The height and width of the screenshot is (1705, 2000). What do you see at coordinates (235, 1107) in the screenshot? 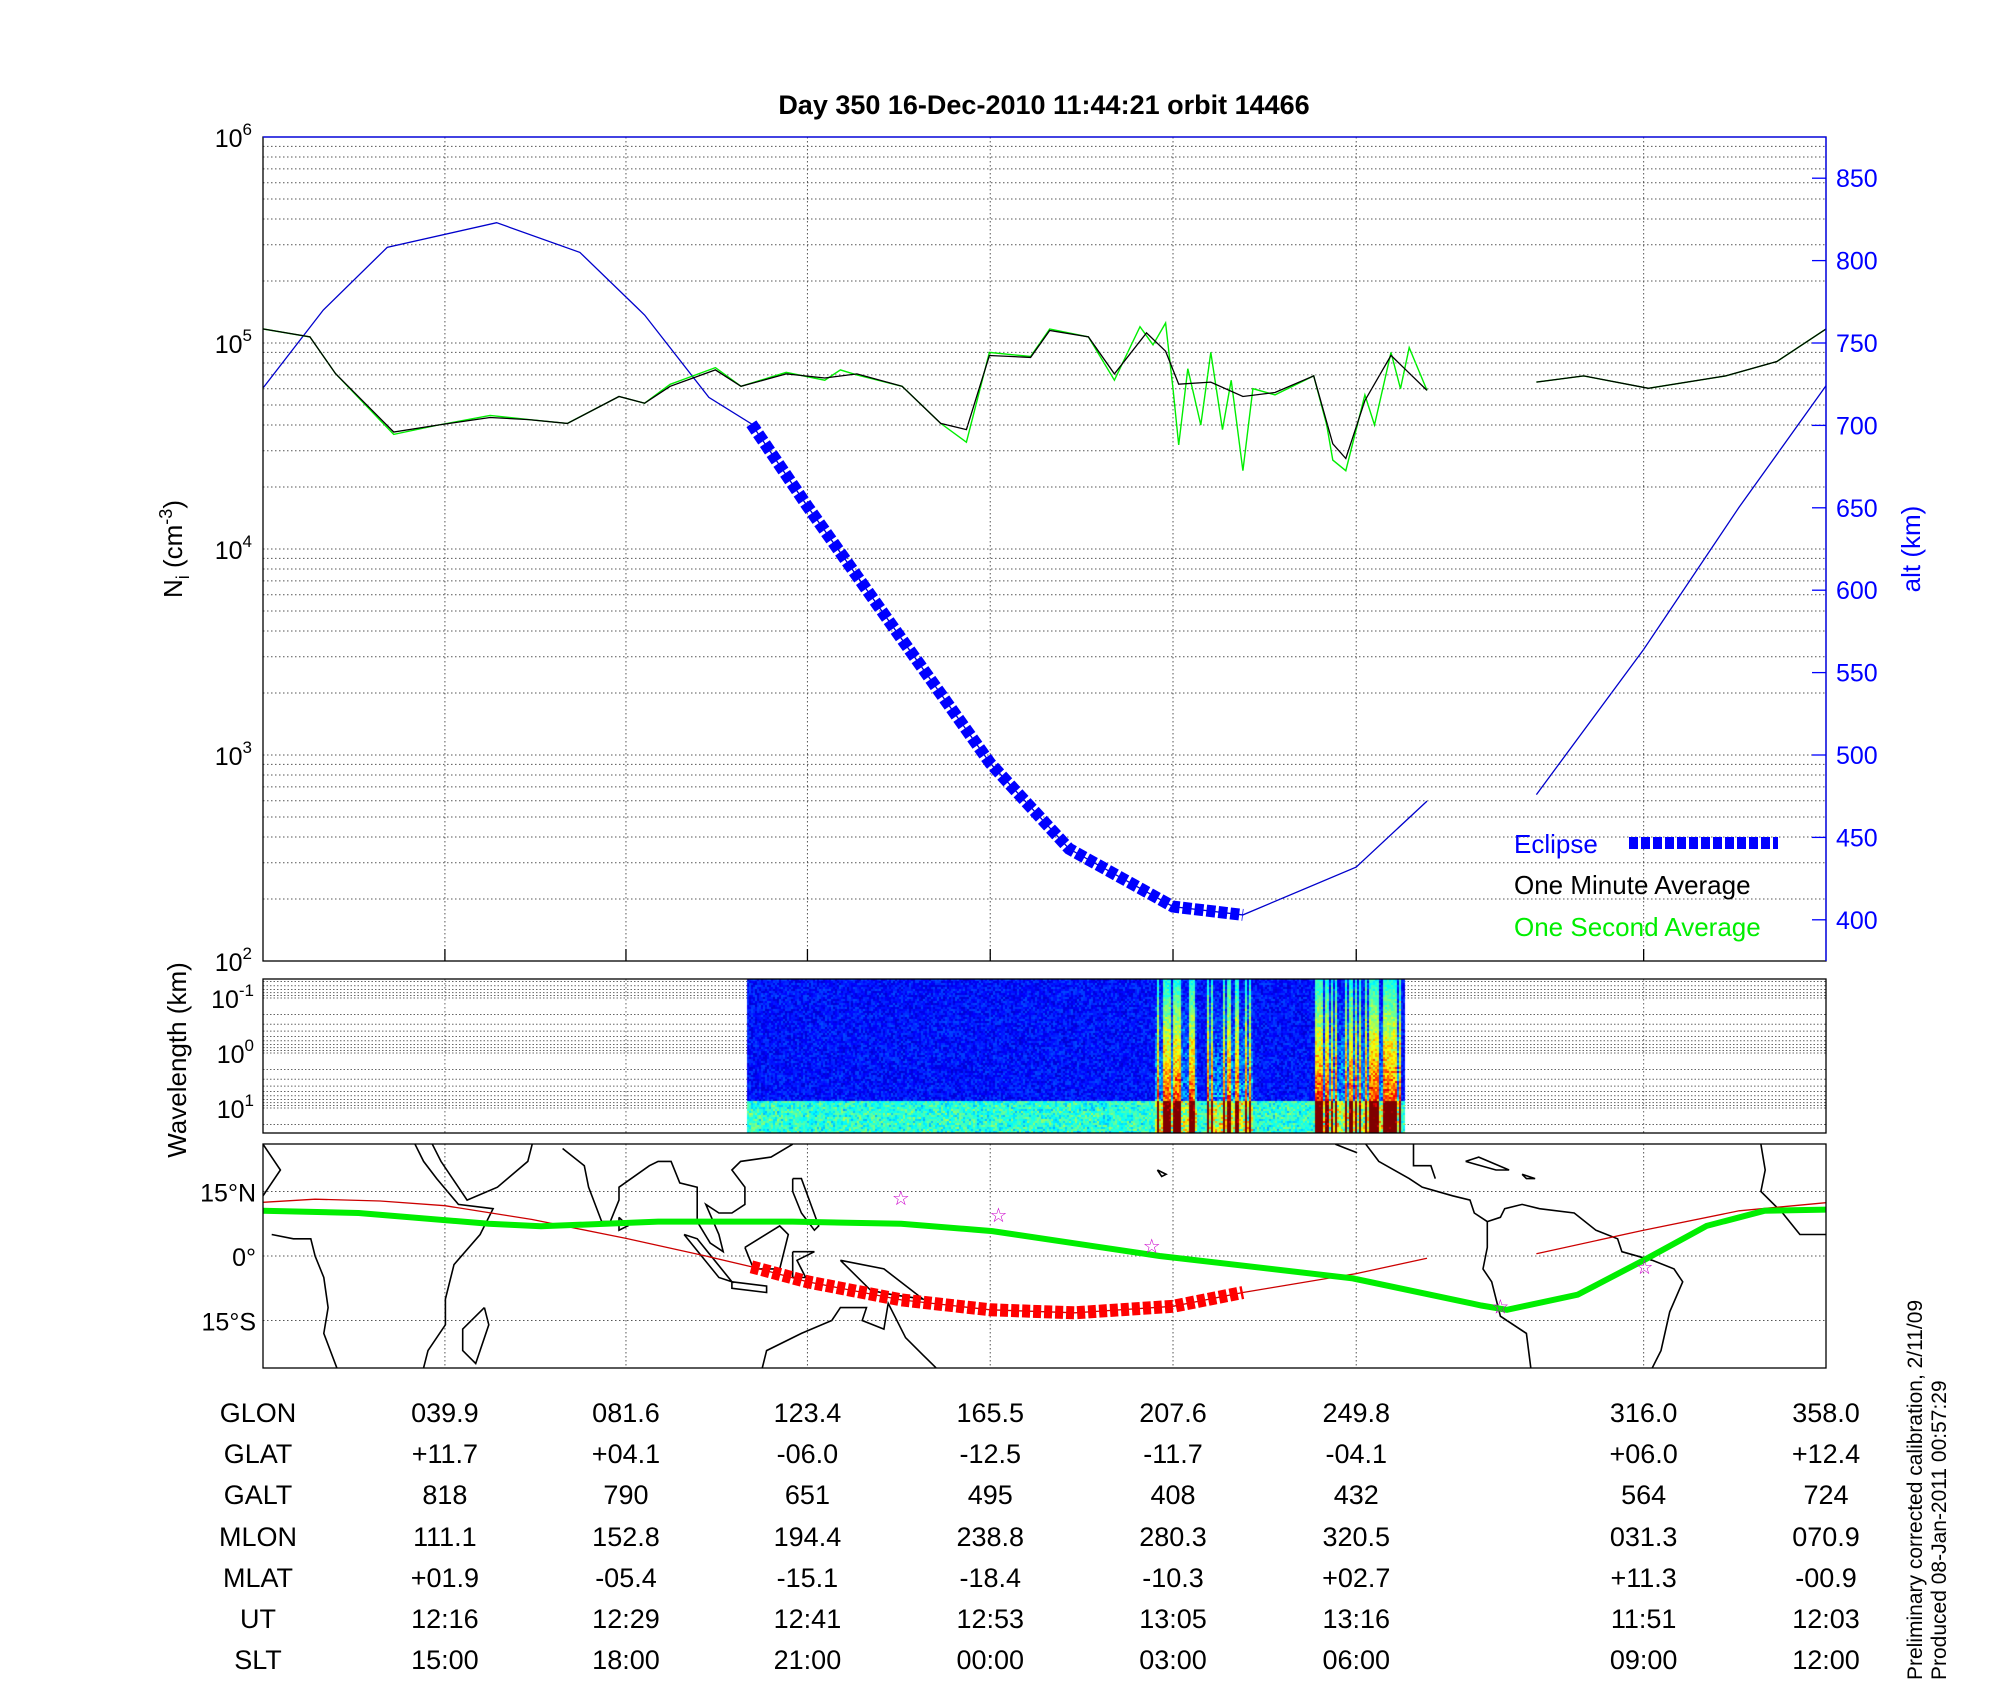
I see `wavelength-tick-label: 10¹` at bounding box center [235, 1107].